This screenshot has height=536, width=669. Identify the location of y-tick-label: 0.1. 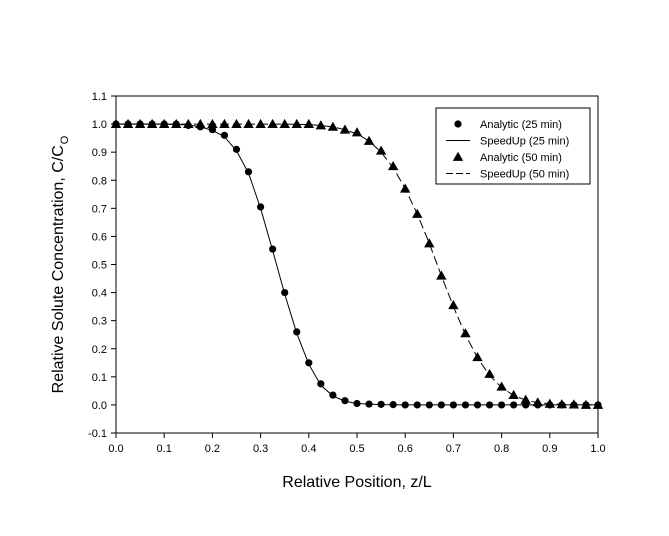
(99, 378).